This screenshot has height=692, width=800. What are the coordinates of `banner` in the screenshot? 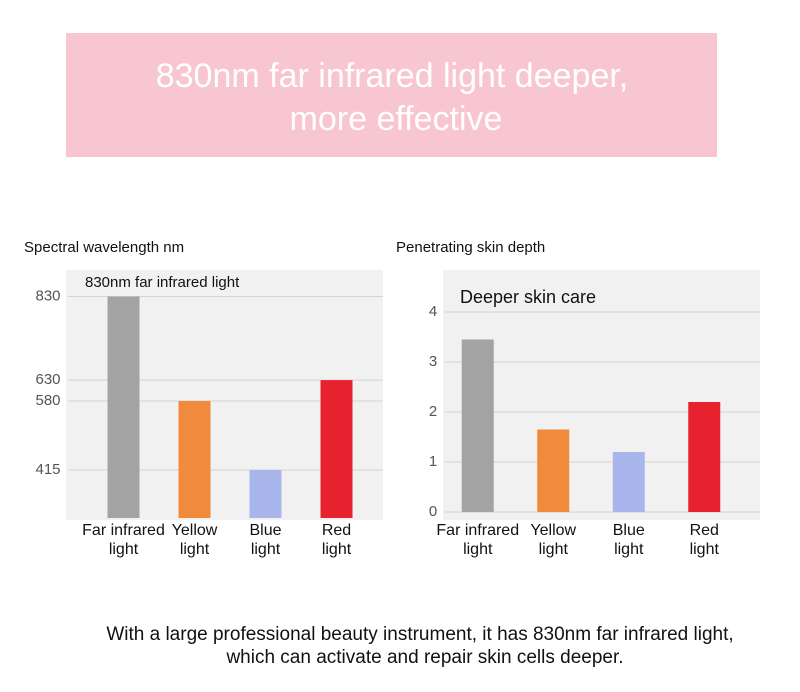 It's located at (391, 95).